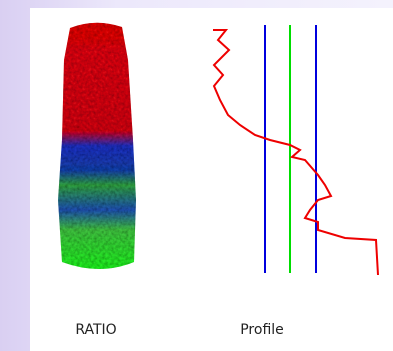 This screenshot has height=351, width=393. What do you see at coordinates (95, 330) in the screenshot?
I see `ratio-label: RATIO` at bounding box center [95, 330].